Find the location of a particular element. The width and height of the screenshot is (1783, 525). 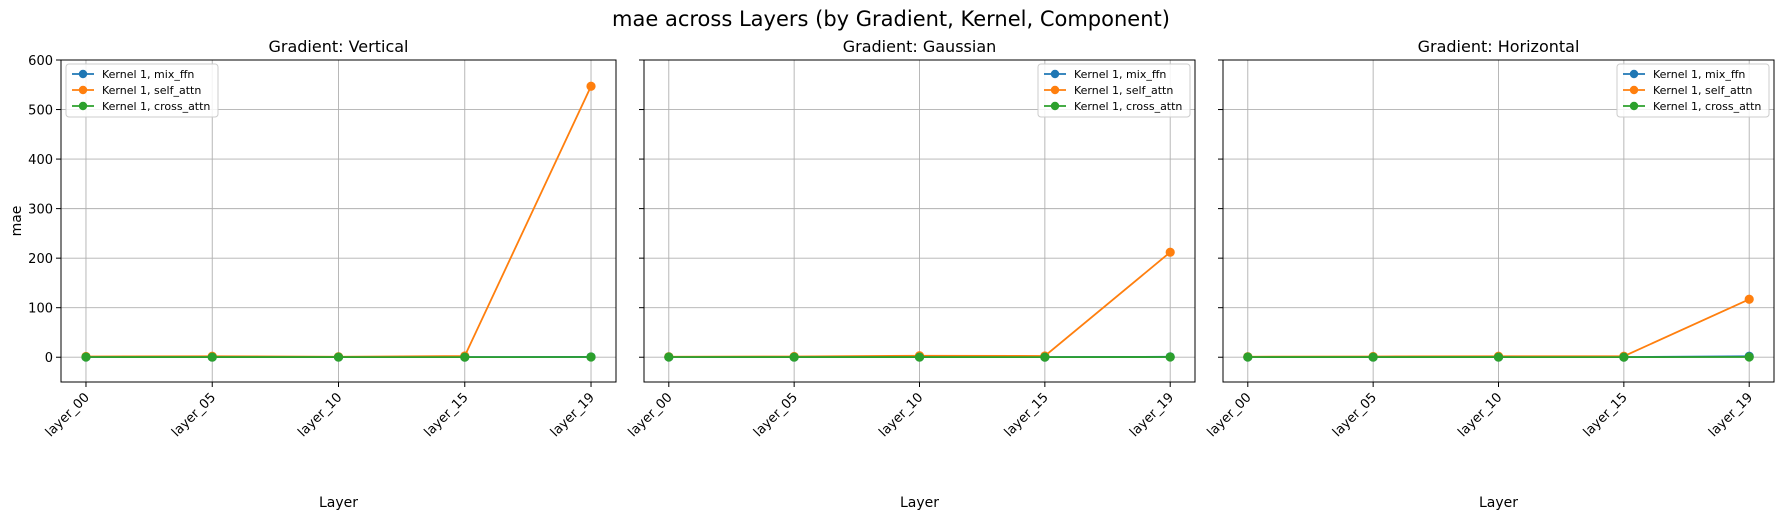

y-tick-label: 400 is located at coordinates (40, 160).